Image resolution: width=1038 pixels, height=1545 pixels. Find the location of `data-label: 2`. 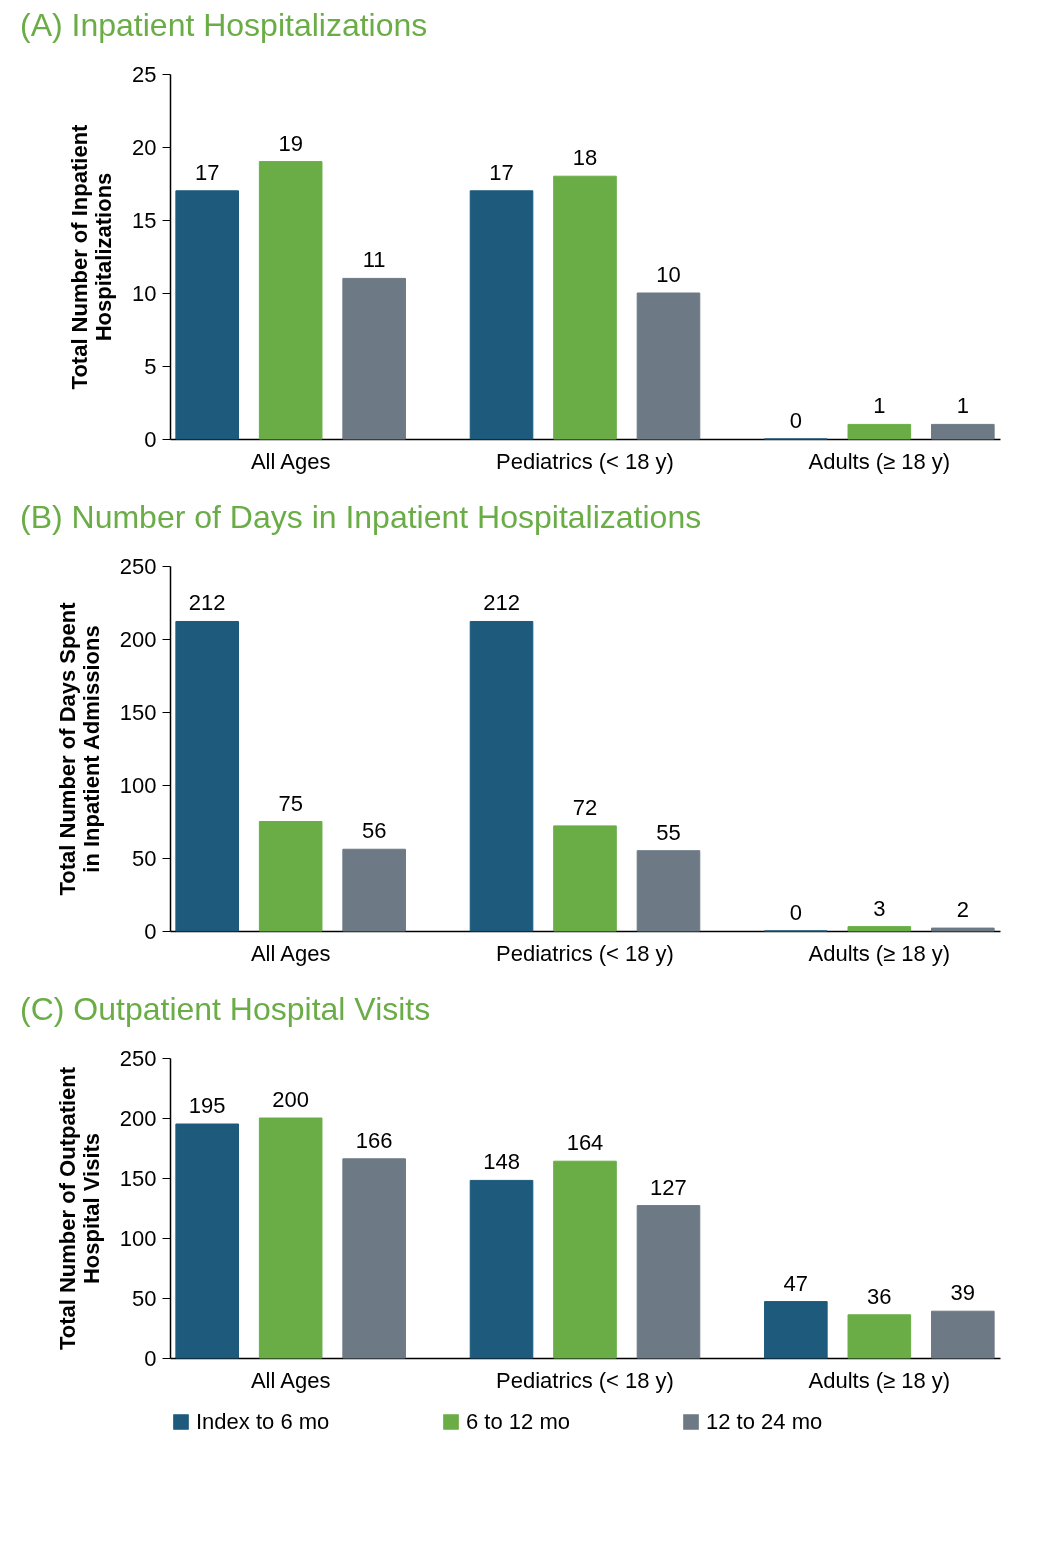

data-label: 2 is located at coordinates (962, 910).